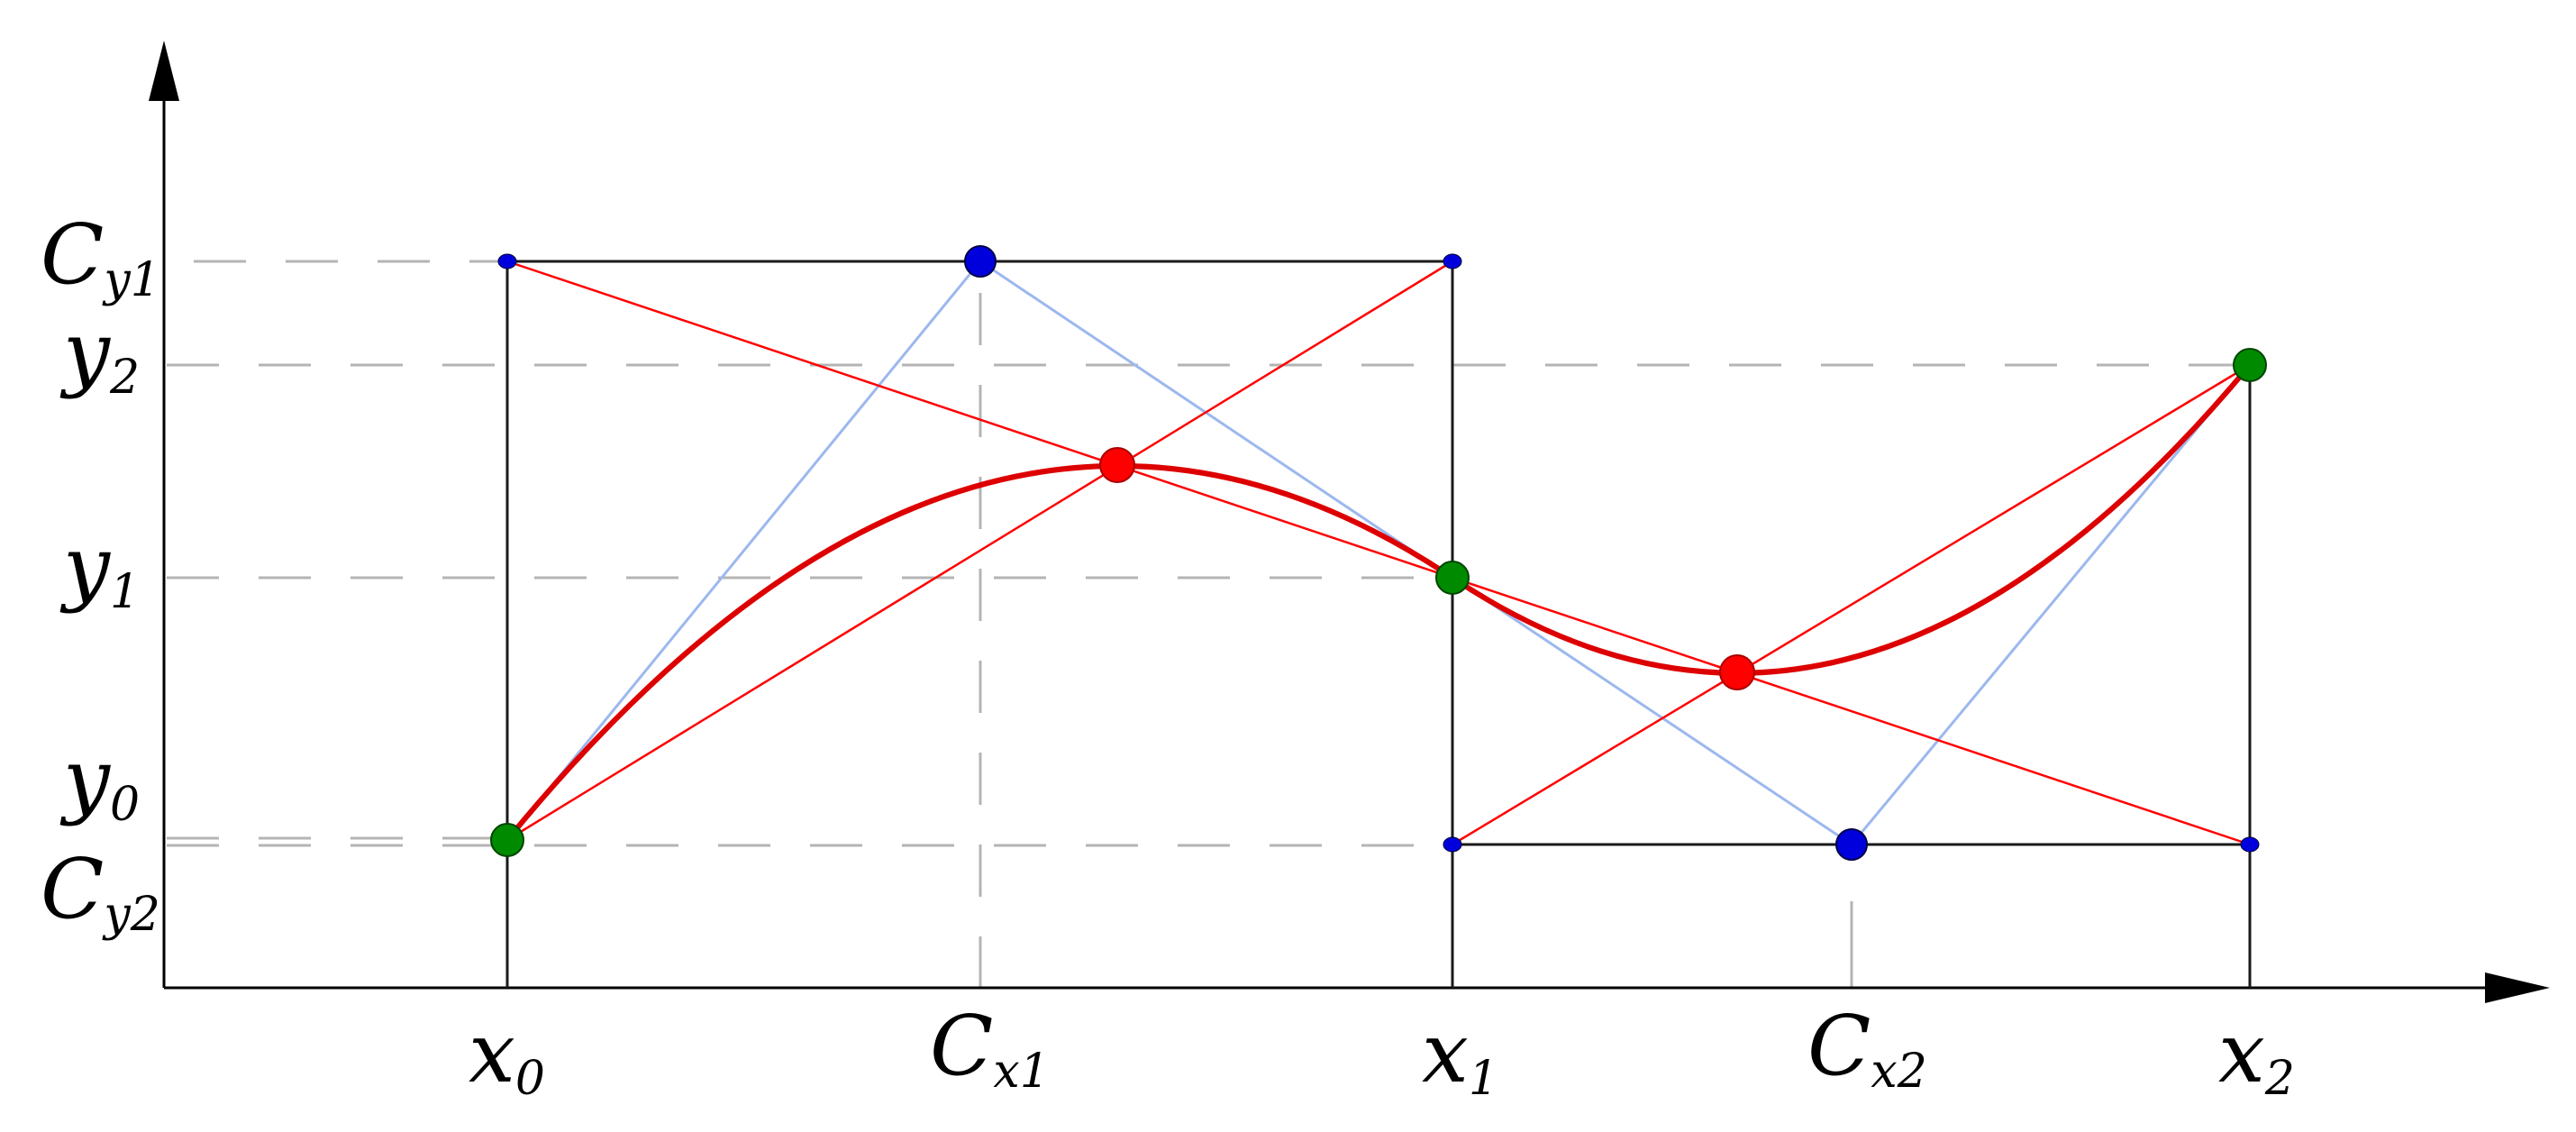 This screenshot has height=1132, width=2576. Describe the element at coordinates (164, 71) in the screenshot. I see `y-axis-arrow-icon` at that location.